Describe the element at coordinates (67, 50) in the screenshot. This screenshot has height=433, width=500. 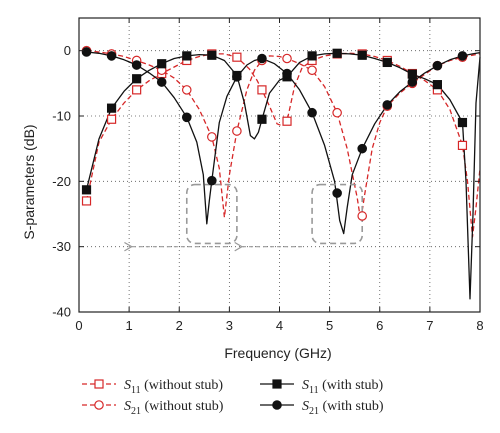
I see `y-tick-label: 0` at that location.